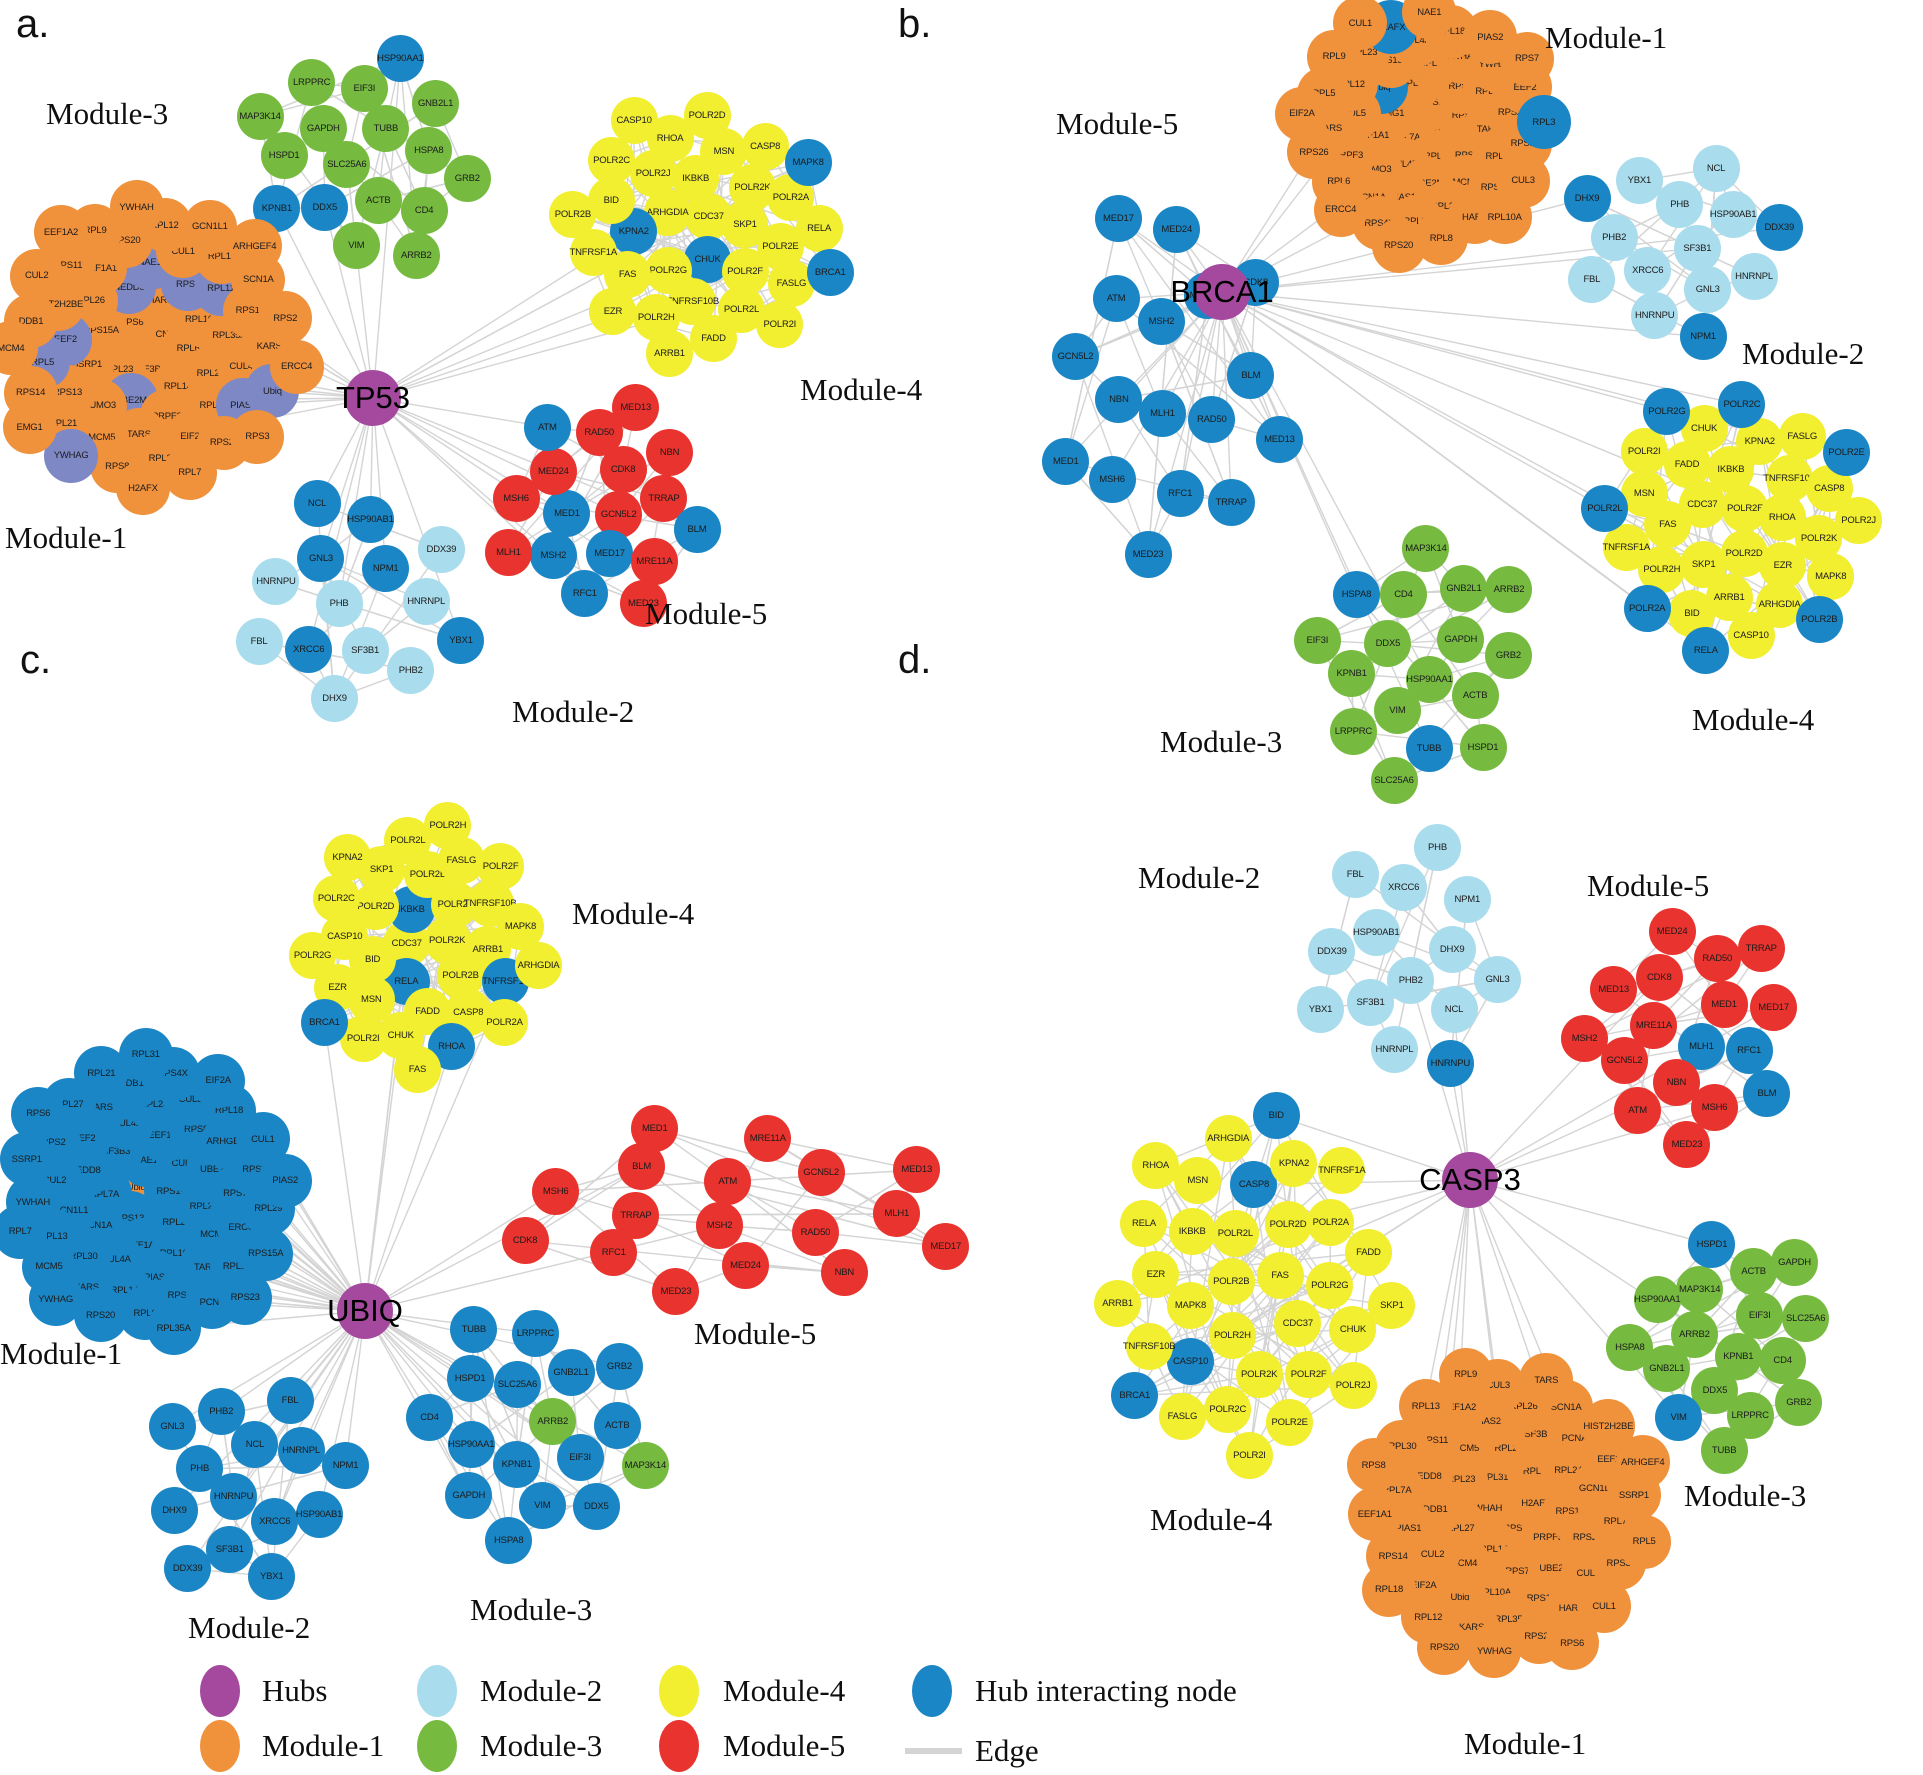 The width and height of the screenshot is (1923, 1775). What do you see at coordinates (516, 499) in the screenshot?
I see `network-node: MSH6` at bounding box center [516, 499].